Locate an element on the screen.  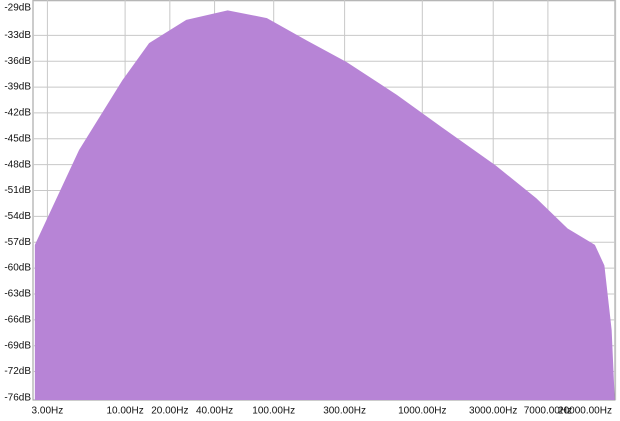
y-tick-label: -48dB is located at coordinates (17, 164).